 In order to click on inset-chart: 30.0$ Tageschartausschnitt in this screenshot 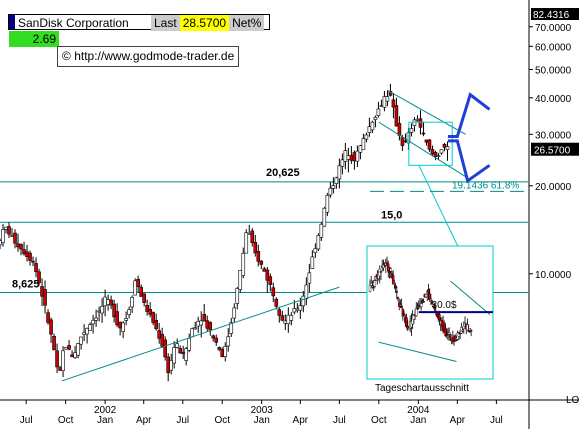, I will do `click(430, 257)`.